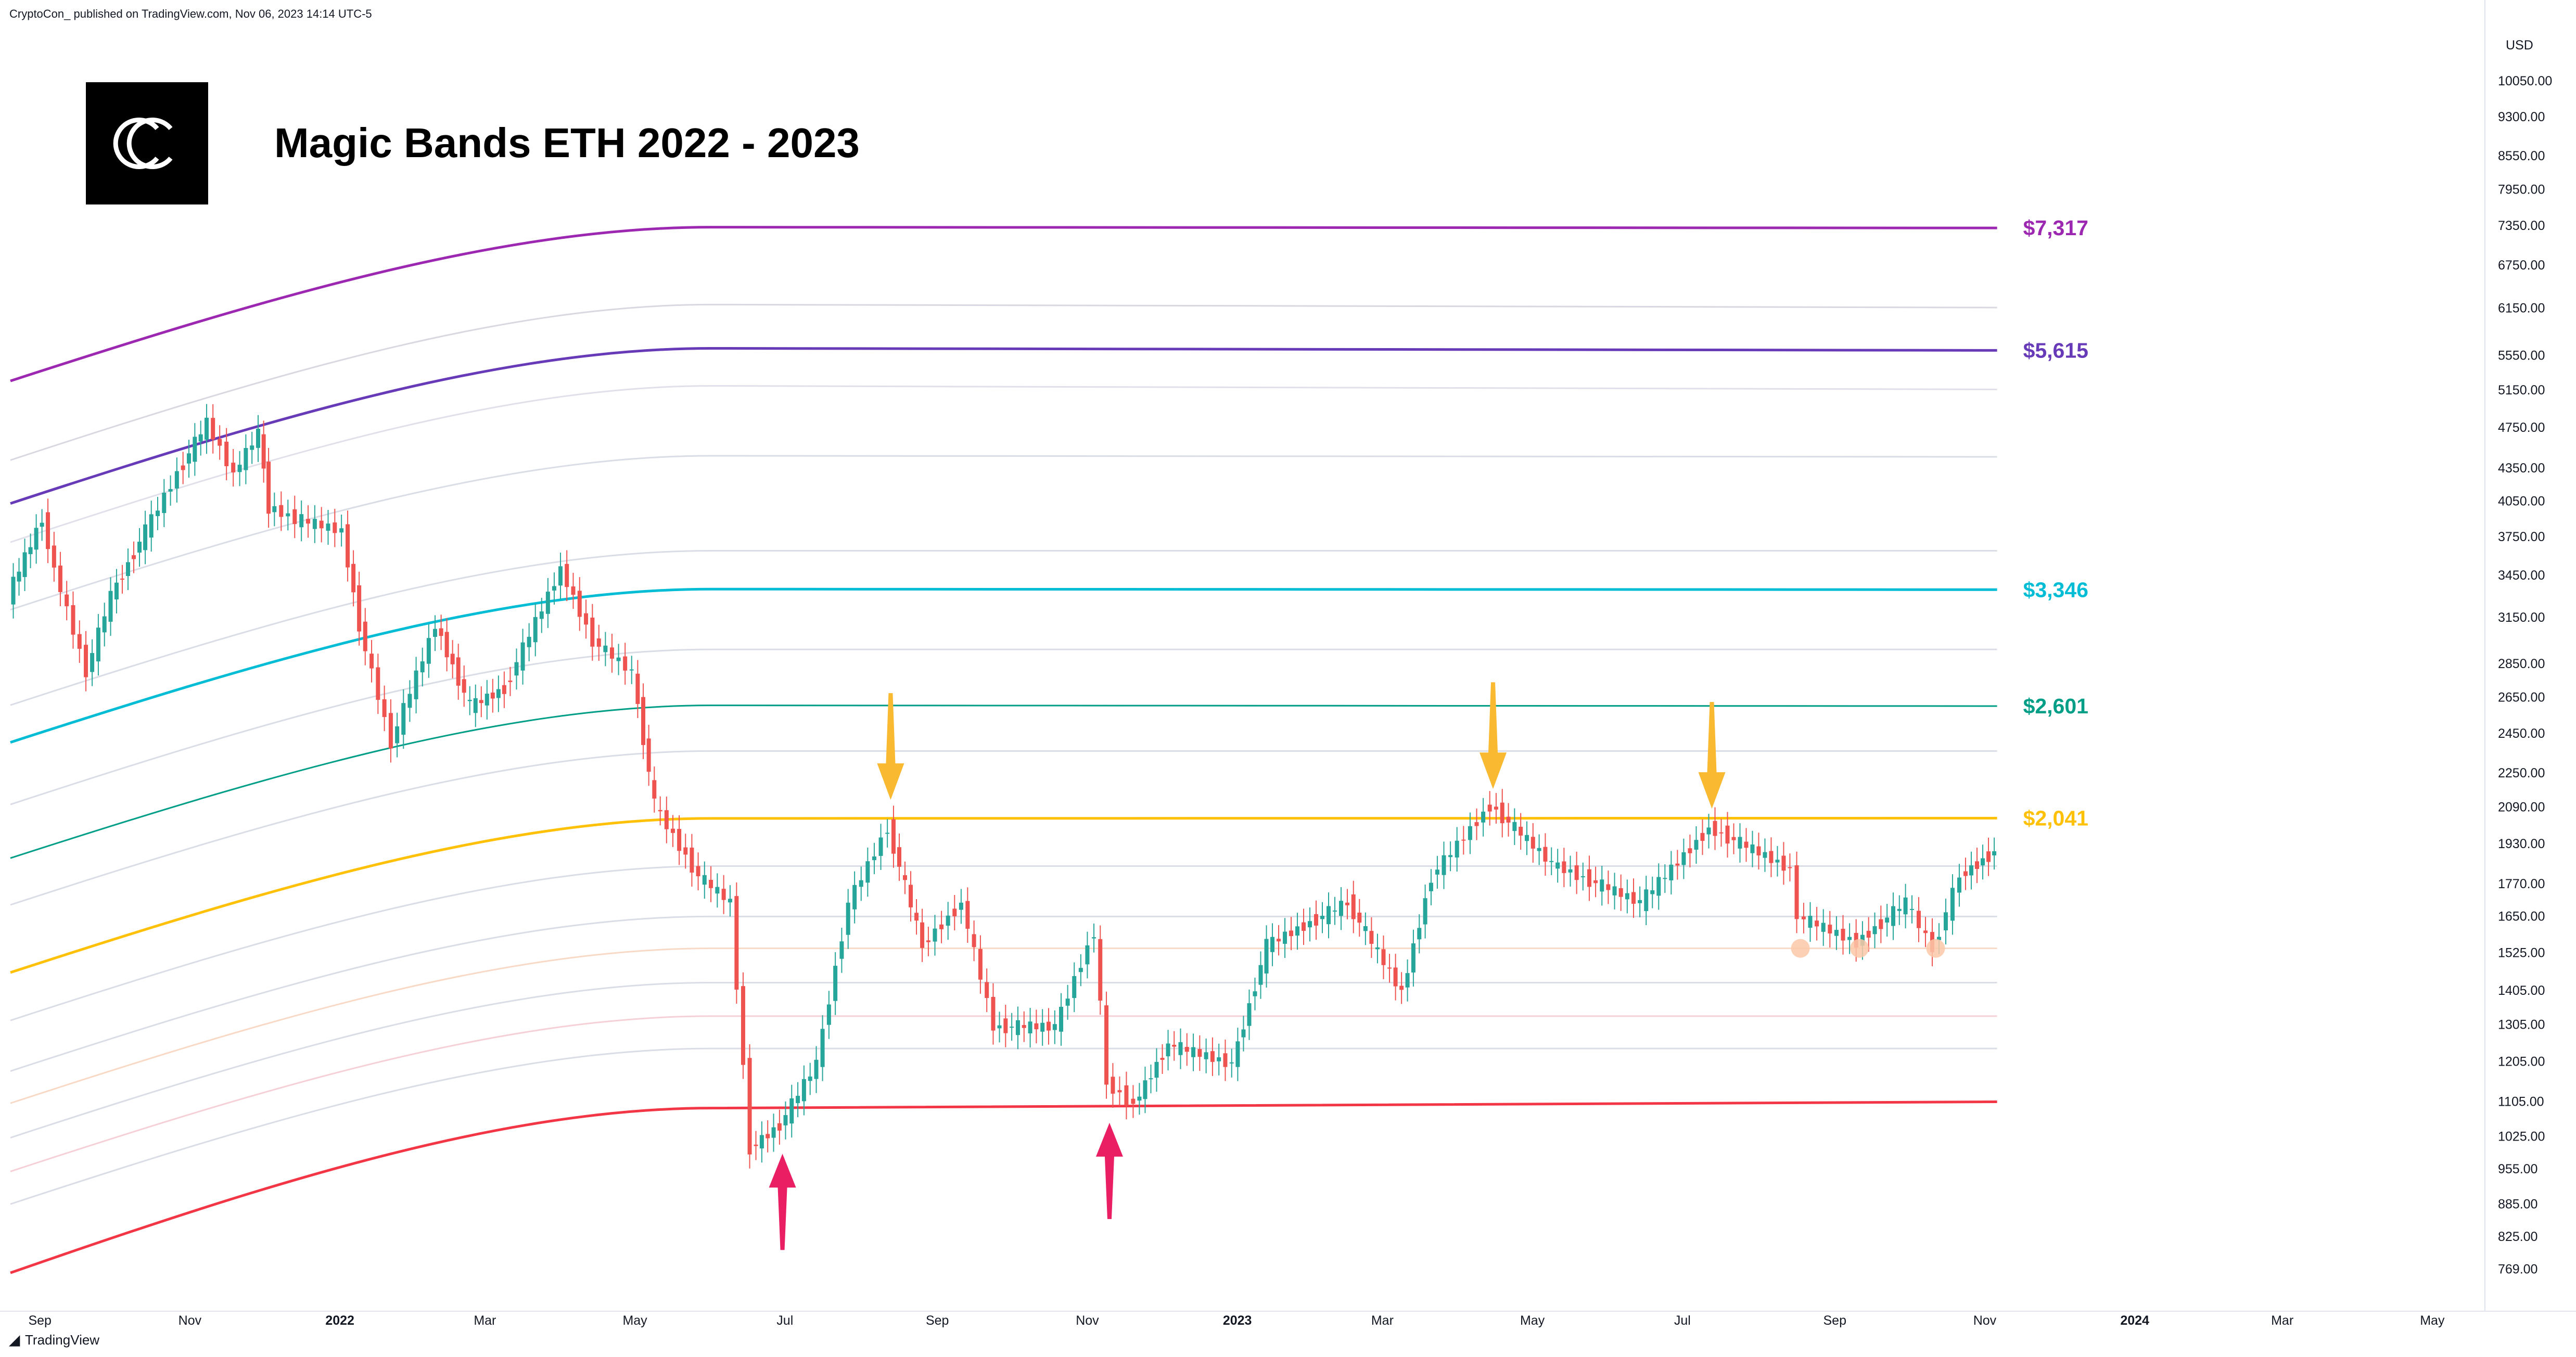 The image size is (2576, 1357). Describe the element at coordinates (2521, 697) in the screenshot. I see `y-tick-label: 2650.00` at that location.